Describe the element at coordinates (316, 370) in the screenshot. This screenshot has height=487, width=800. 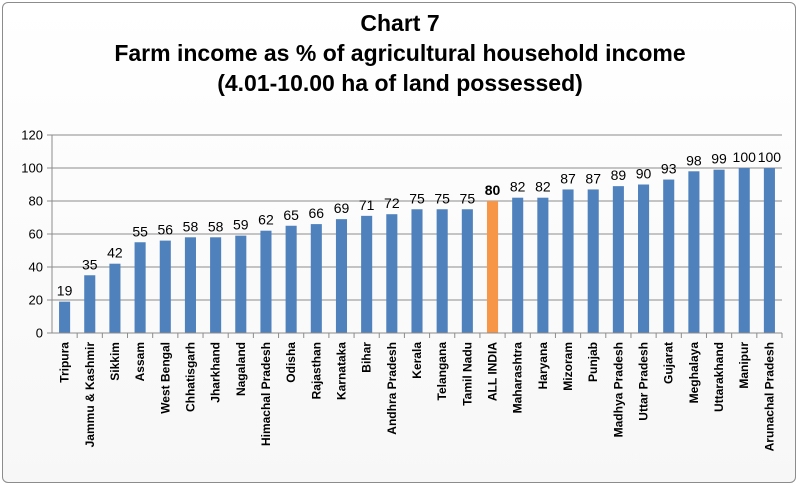
I see `x-category-label: Rajasthan` at that location.